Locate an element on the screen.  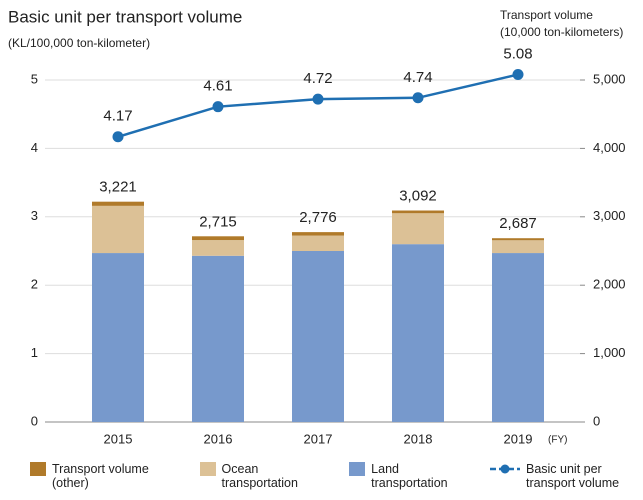
total-label: 2,687 is located at coordinates (518, 223).